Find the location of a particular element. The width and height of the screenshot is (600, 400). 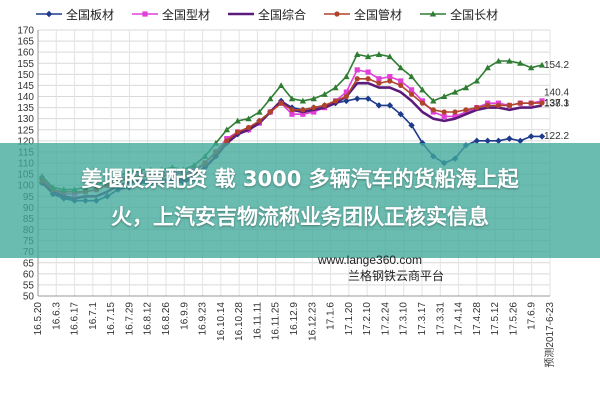

x-tick-label: 16.12.9 is located at coordinates (294, 319).